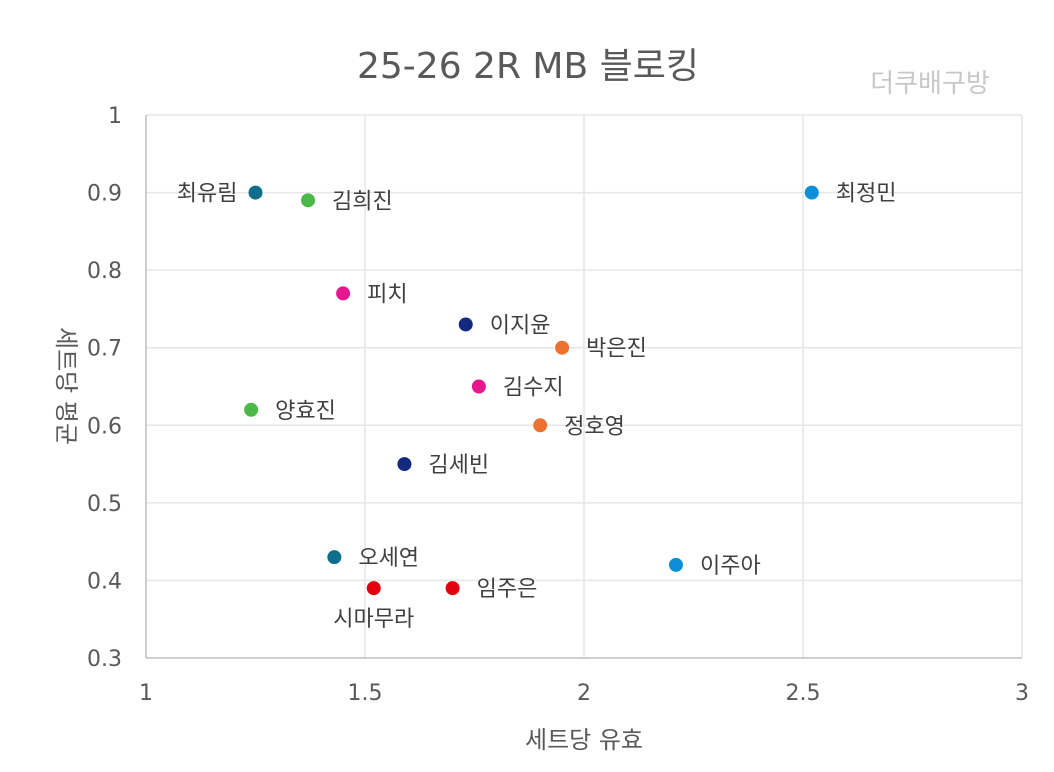  I want to click on data-label: 김수지, so click(533, 388).